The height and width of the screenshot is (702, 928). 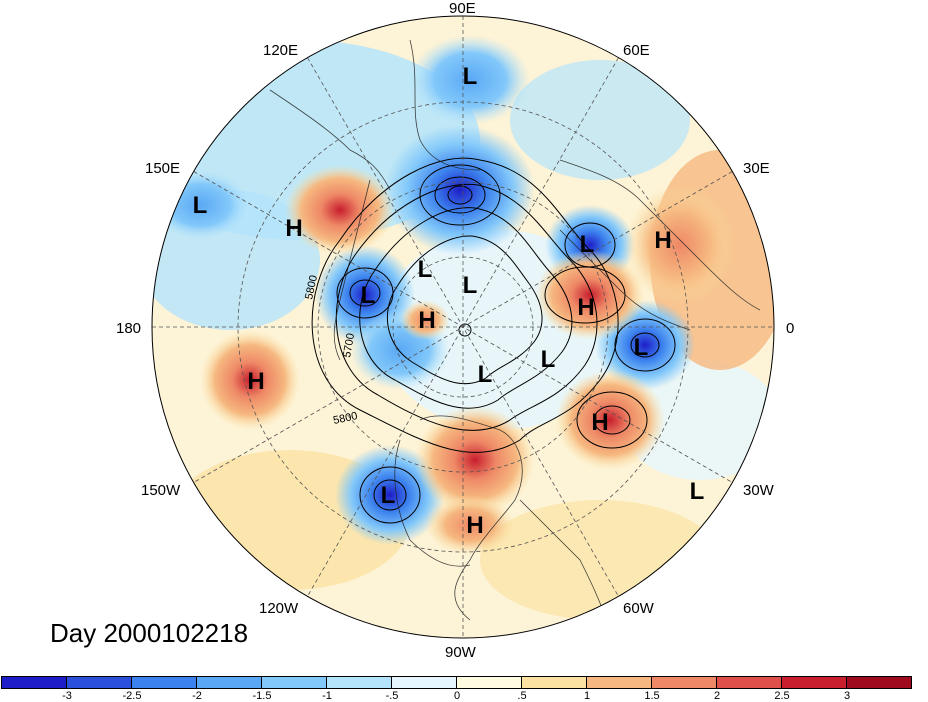 What do you see at coordinates (462, 8) in the screenshot?
I see `lon-label-90e: 90E` at bounding box center [462, 8].